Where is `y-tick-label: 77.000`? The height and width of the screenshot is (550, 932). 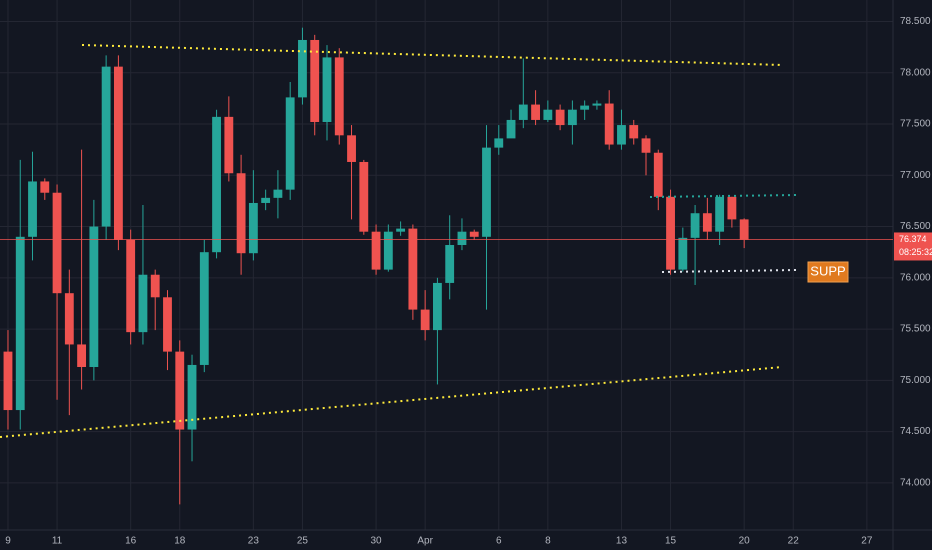
y-tick-label: 77.000 is located at coordinates (915, 175).